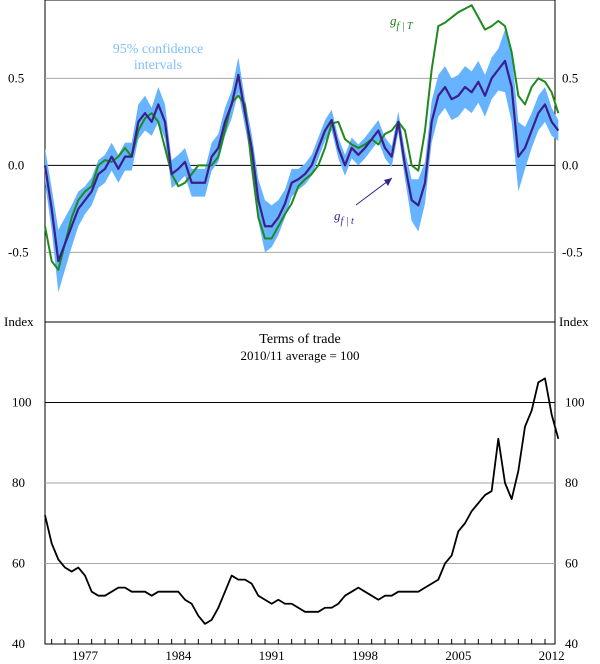 This screenshot has width=600, height=664. Describe the element at coordinates (18, 251) in the screenshot. I see `top-tick-left-2: -0.5` at that location.